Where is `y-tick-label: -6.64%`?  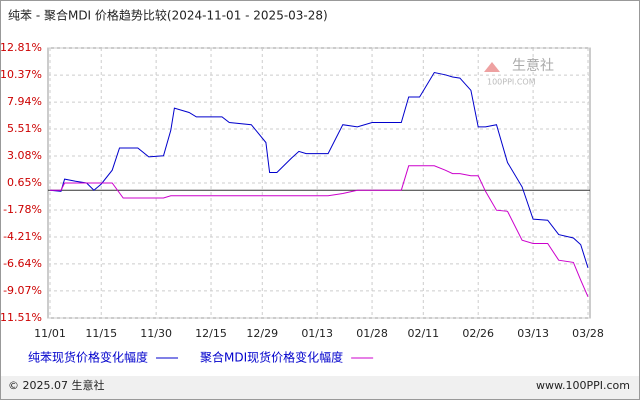 y-tick-label: -6.64% is located at coordinates (22, 263).